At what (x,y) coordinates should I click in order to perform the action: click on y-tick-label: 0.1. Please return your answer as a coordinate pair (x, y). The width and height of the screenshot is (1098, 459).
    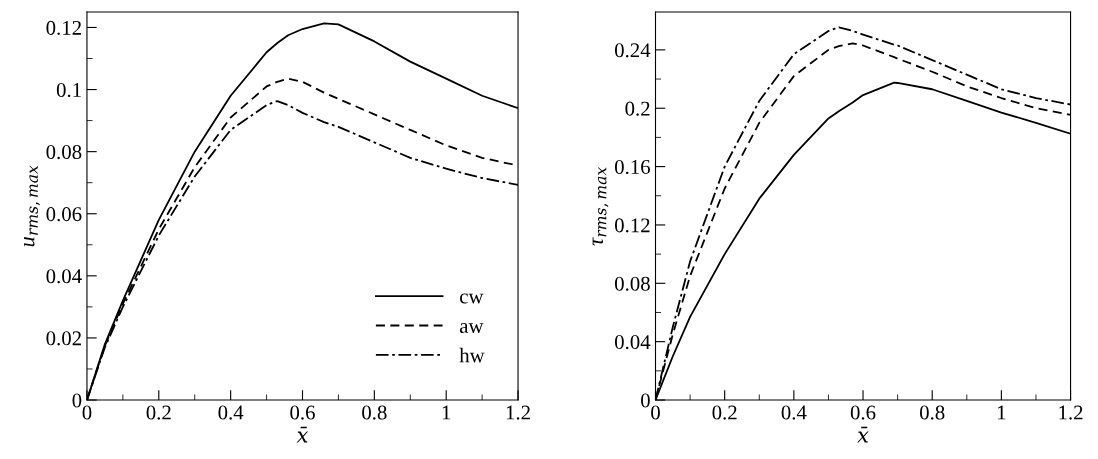
    Looking at the image, I should click on (68, 90).